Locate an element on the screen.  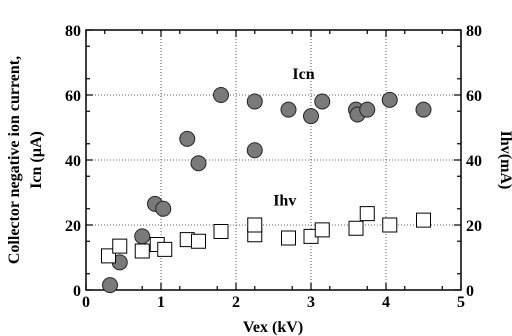
y-left-axis-title-line1: Collector negative ion current, is located at coordinates (14, 160).